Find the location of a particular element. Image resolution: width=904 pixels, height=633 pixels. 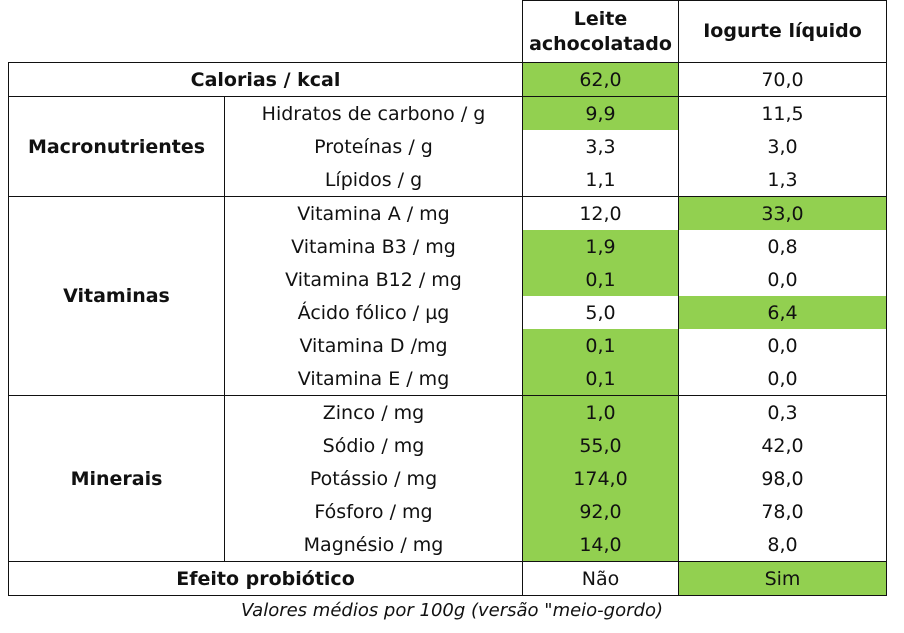

leite-value: 14,0 is located at coordinates (600, 545).